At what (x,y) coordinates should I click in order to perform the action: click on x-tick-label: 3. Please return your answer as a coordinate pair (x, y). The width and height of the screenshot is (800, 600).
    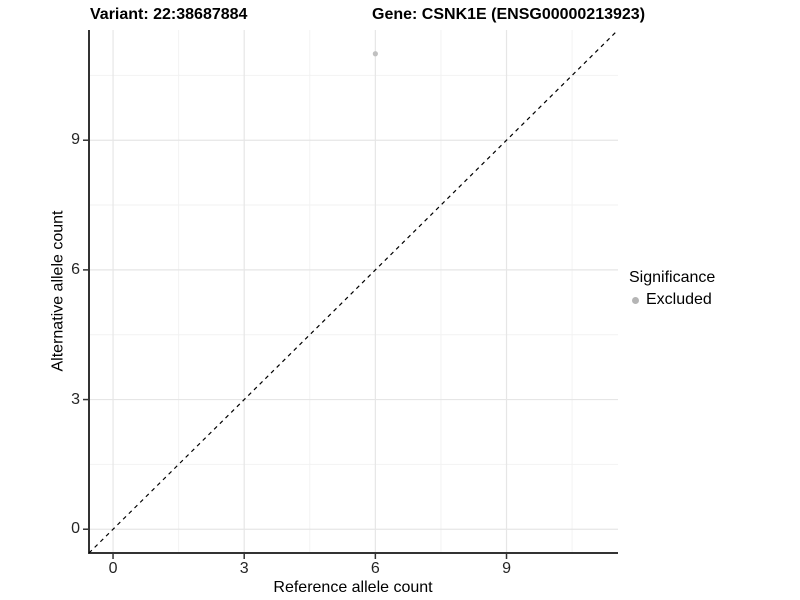
    Looking at the image, I should click on (244, 568).